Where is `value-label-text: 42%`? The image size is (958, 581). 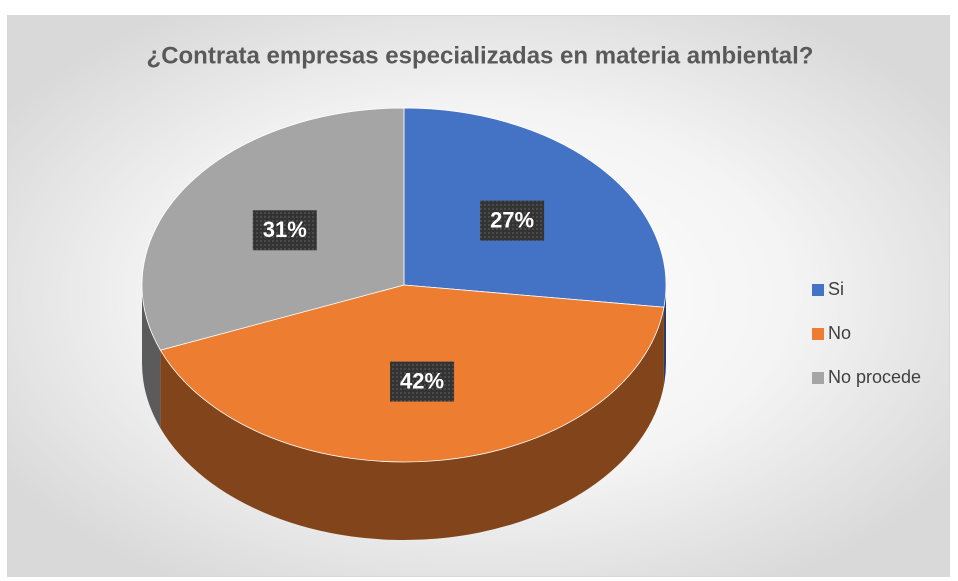
value-label-text: 42% is located at coordinates (422, 380).